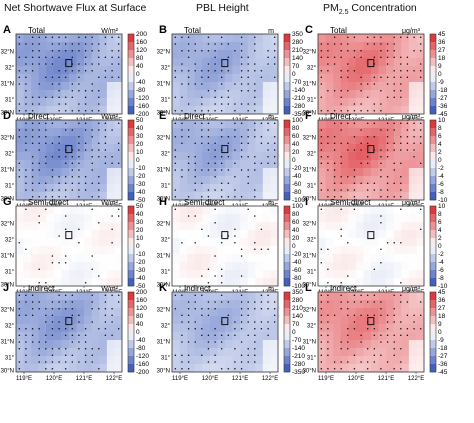 The image size is (474, 423). I want to click on colorbar-tick-label-h: -60, so click(297, 270).